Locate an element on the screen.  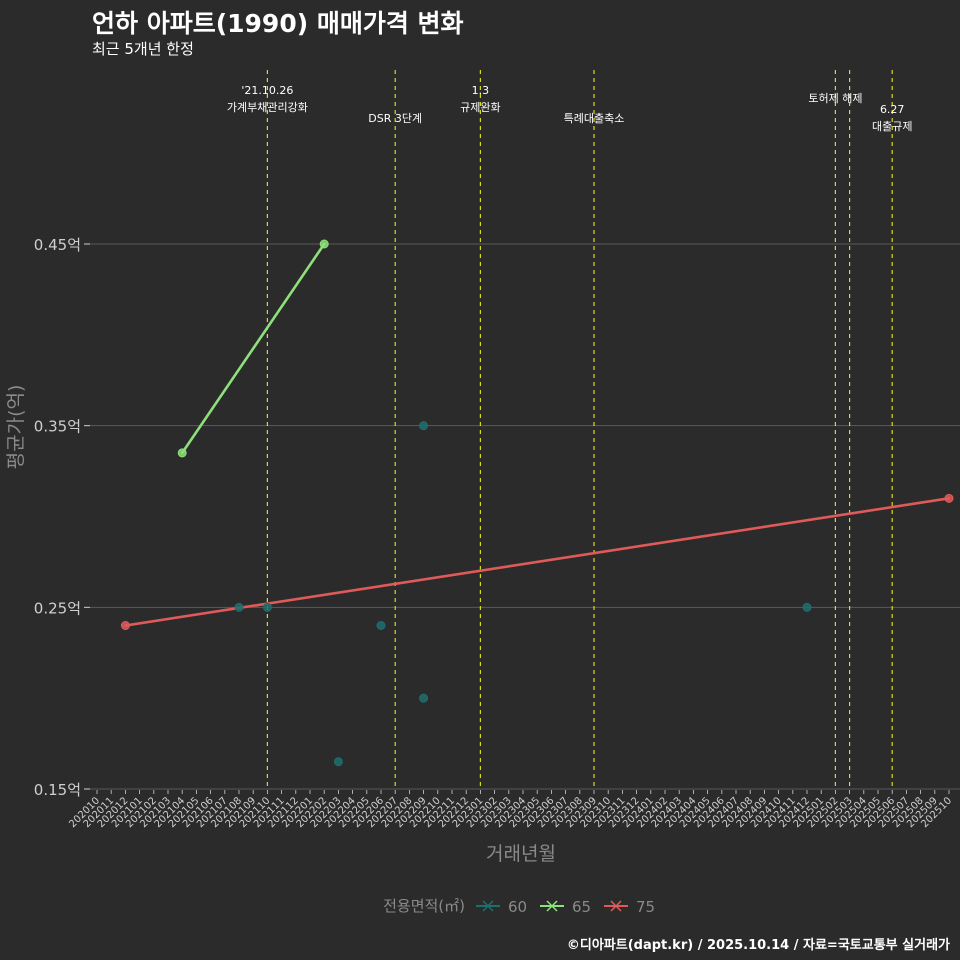
chart-title: 언하 아파트(1990) 매매가격 변화 is located at coordinates (278, 23).